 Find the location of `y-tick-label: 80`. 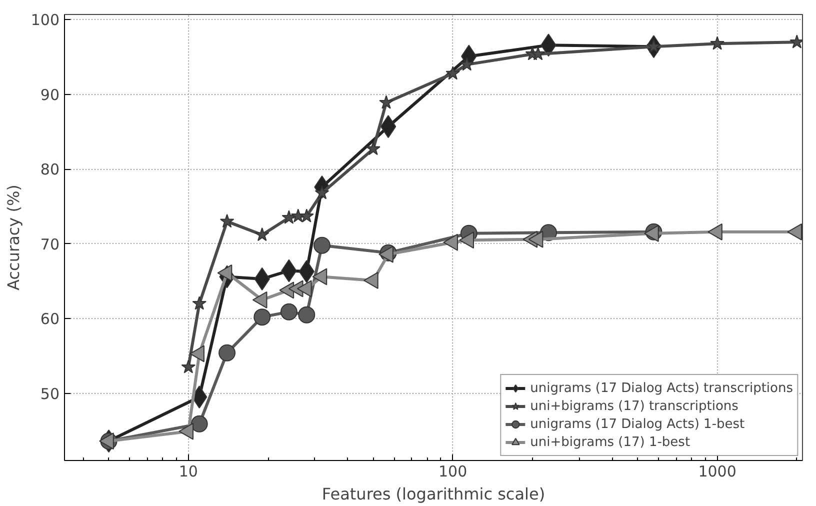

y-tick-label: 80 is located at coordinates (50, 169).